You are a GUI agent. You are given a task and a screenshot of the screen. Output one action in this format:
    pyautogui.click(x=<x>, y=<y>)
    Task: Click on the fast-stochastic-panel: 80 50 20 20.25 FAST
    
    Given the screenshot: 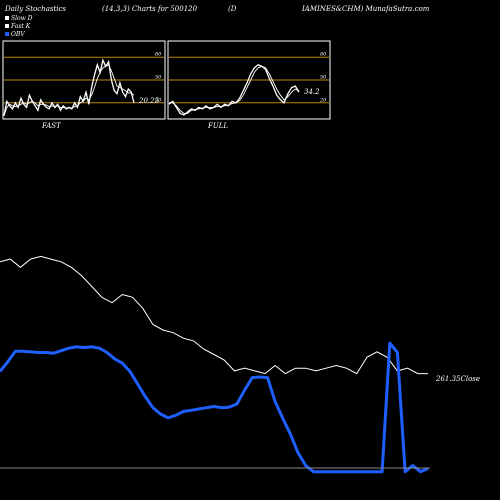 What is the action you would take?
    pyautogui.click(x=84, y=85)
    